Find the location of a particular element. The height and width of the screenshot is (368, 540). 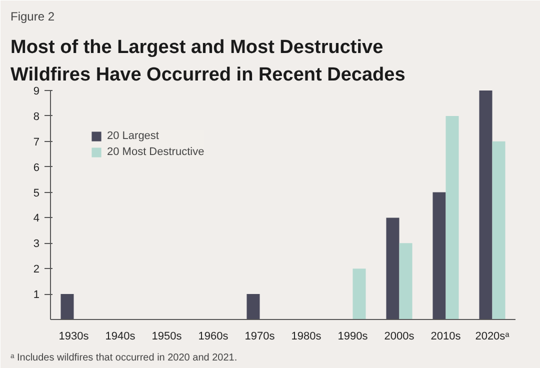

x-tick-label: 1970s is located at coordinates (260, 336).